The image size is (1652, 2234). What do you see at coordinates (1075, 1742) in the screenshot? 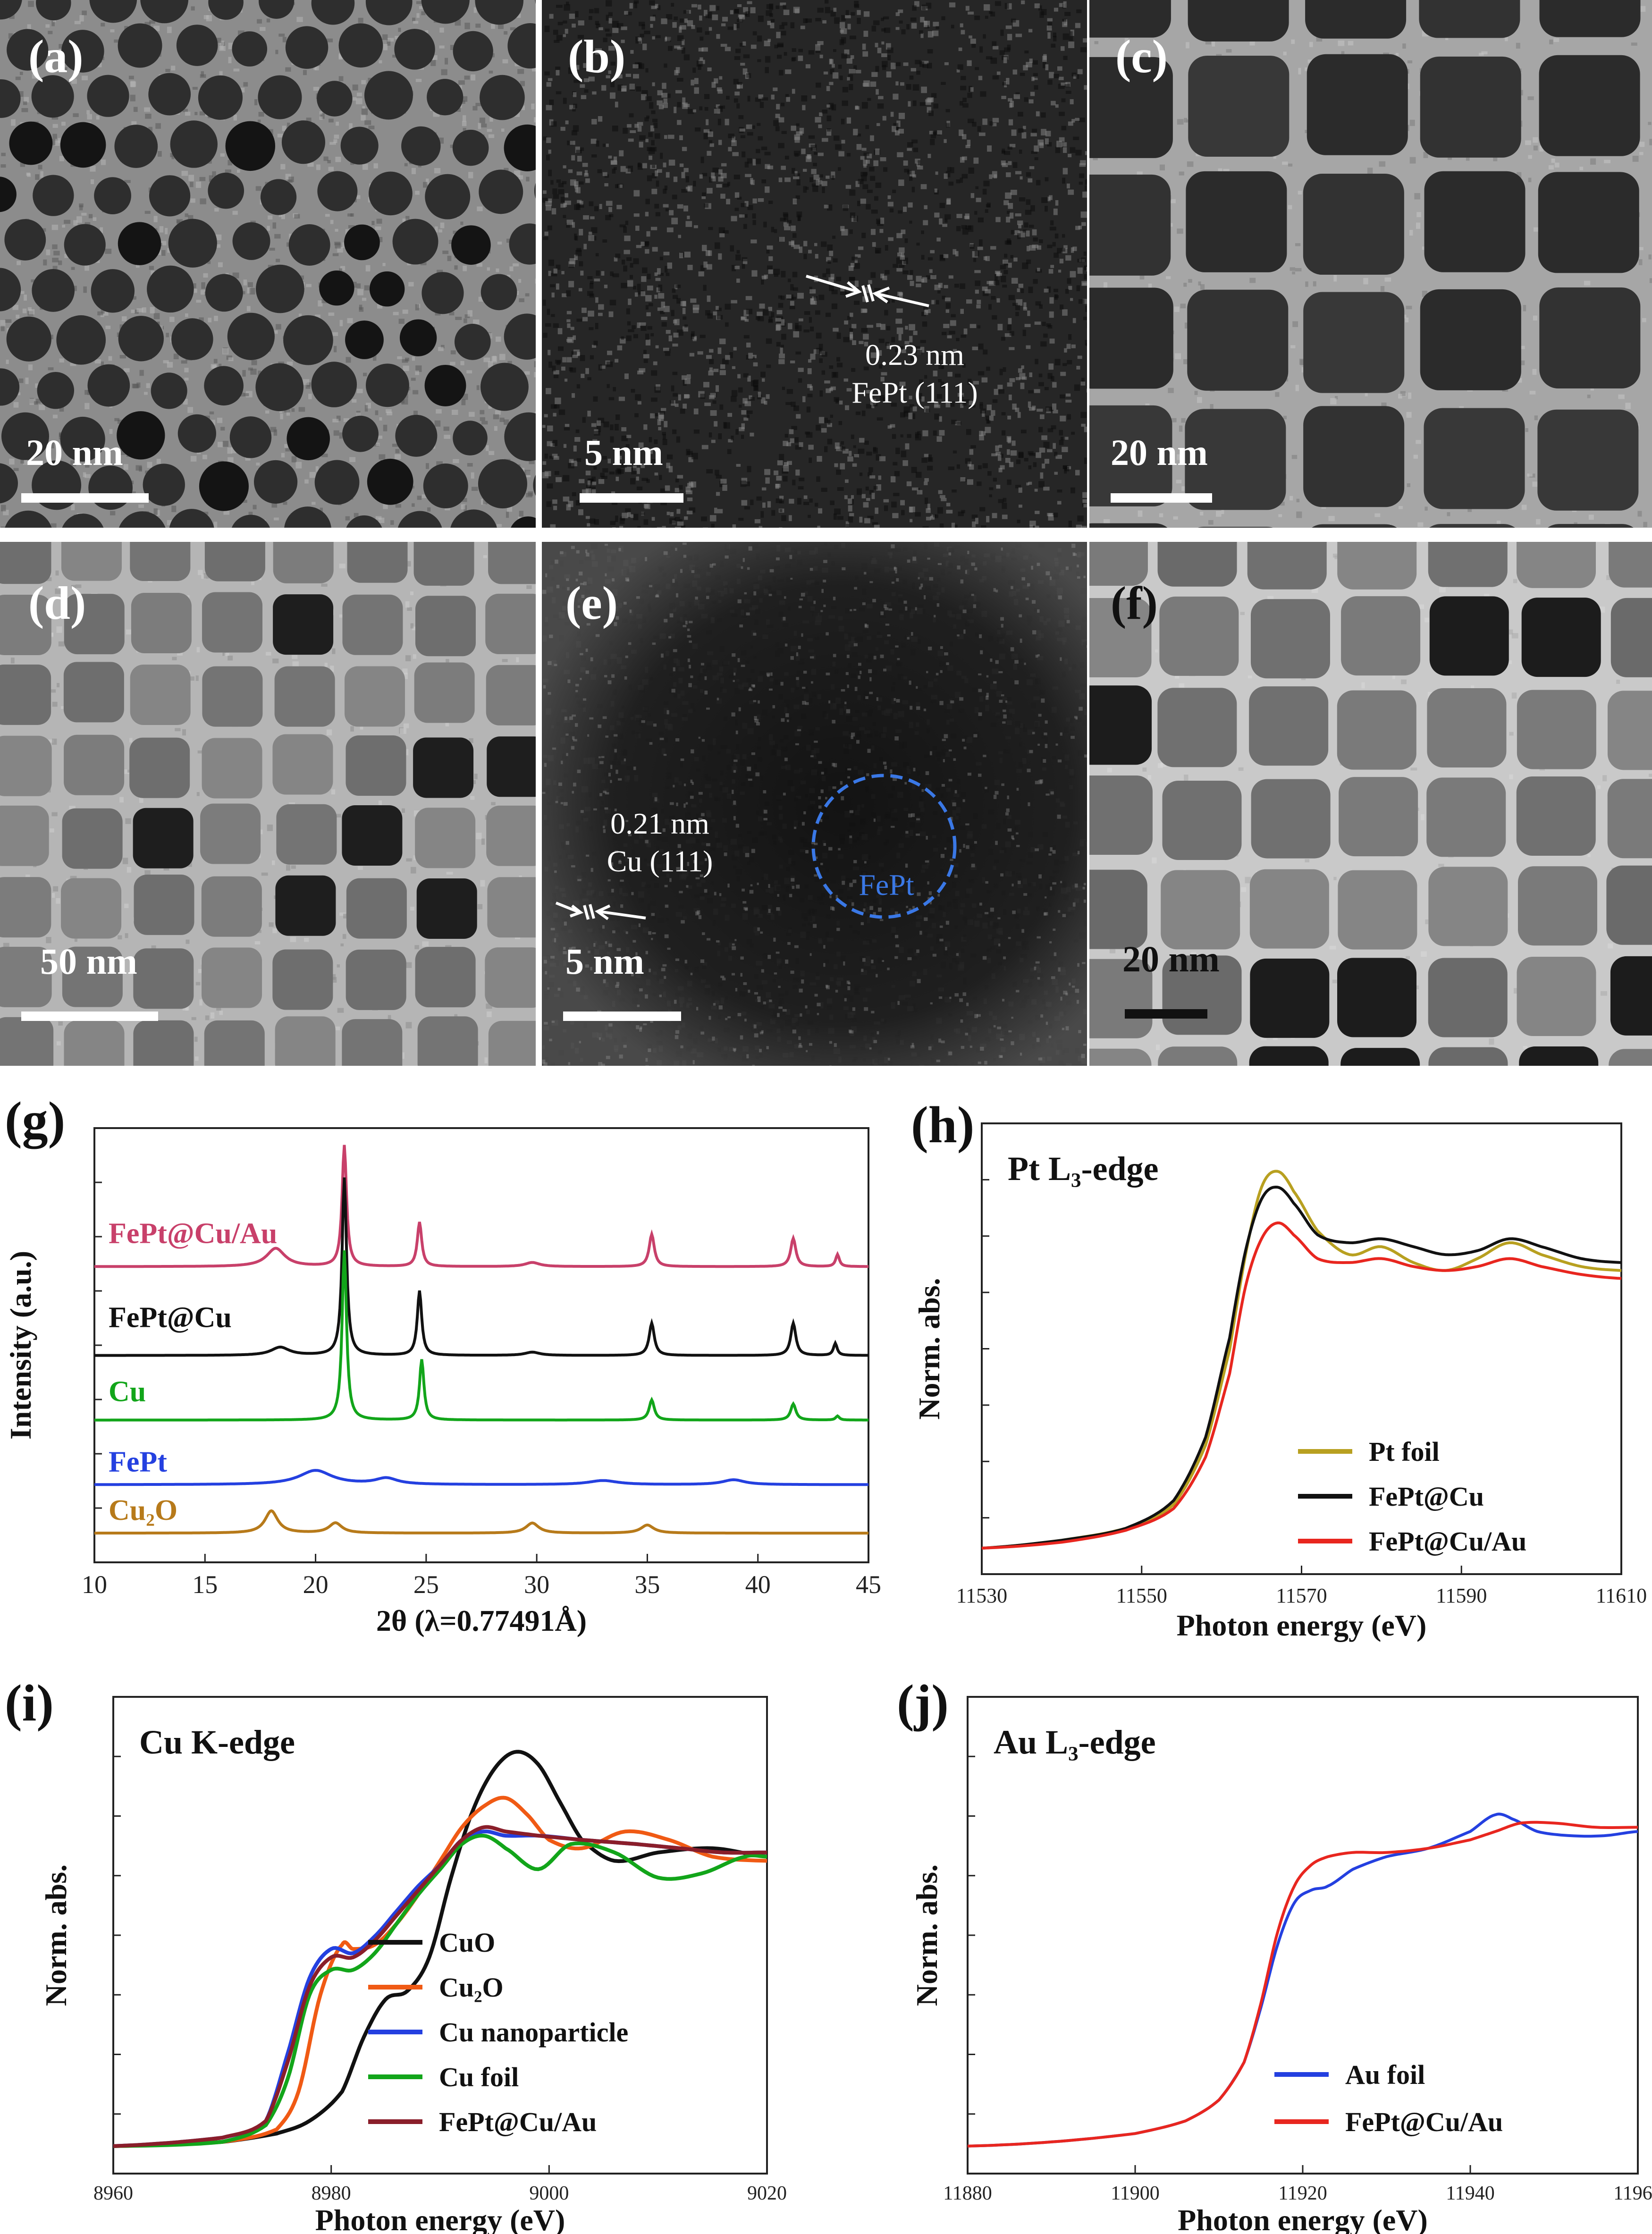
I see `edge-title: Au L₃-edge` at bounding box center [1075, 1742].